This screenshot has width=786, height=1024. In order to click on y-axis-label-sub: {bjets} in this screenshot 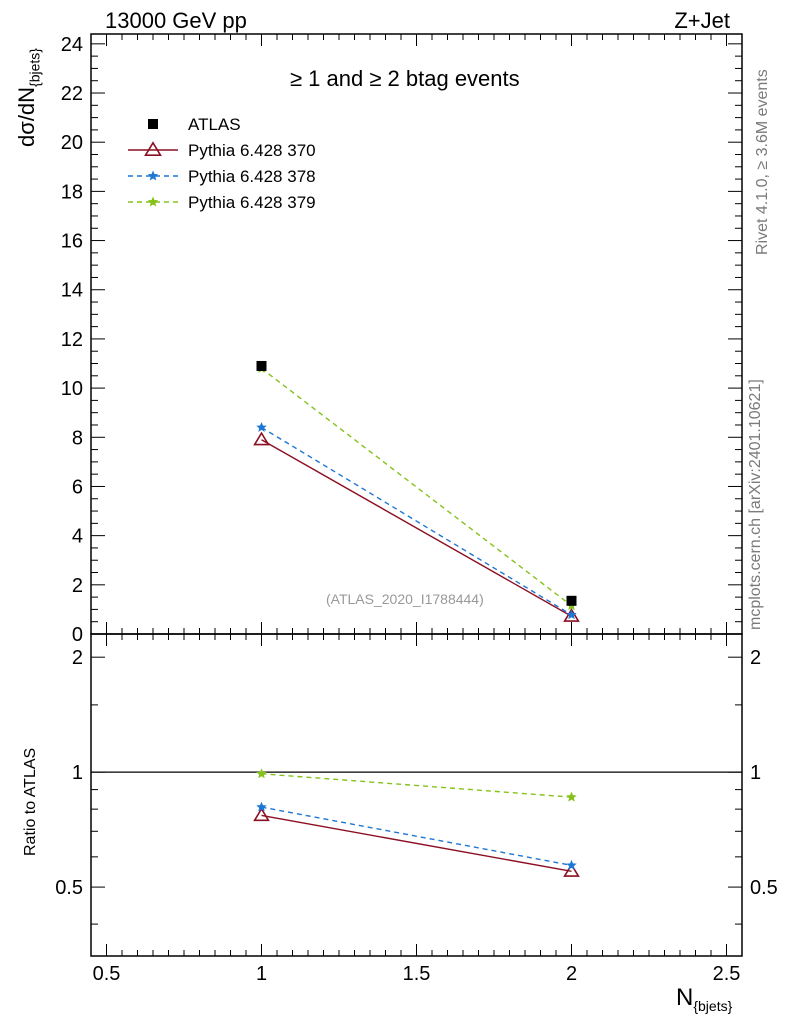, I will do `click(34, 67)`.